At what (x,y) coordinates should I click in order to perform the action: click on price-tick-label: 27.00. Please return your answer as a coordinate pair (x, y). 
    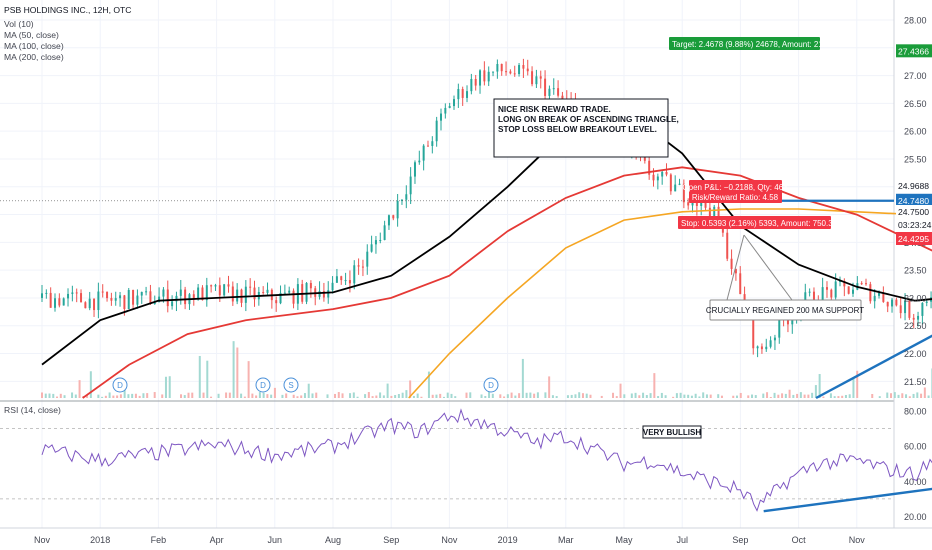
    Looking at the image, I should click on (915, 76).